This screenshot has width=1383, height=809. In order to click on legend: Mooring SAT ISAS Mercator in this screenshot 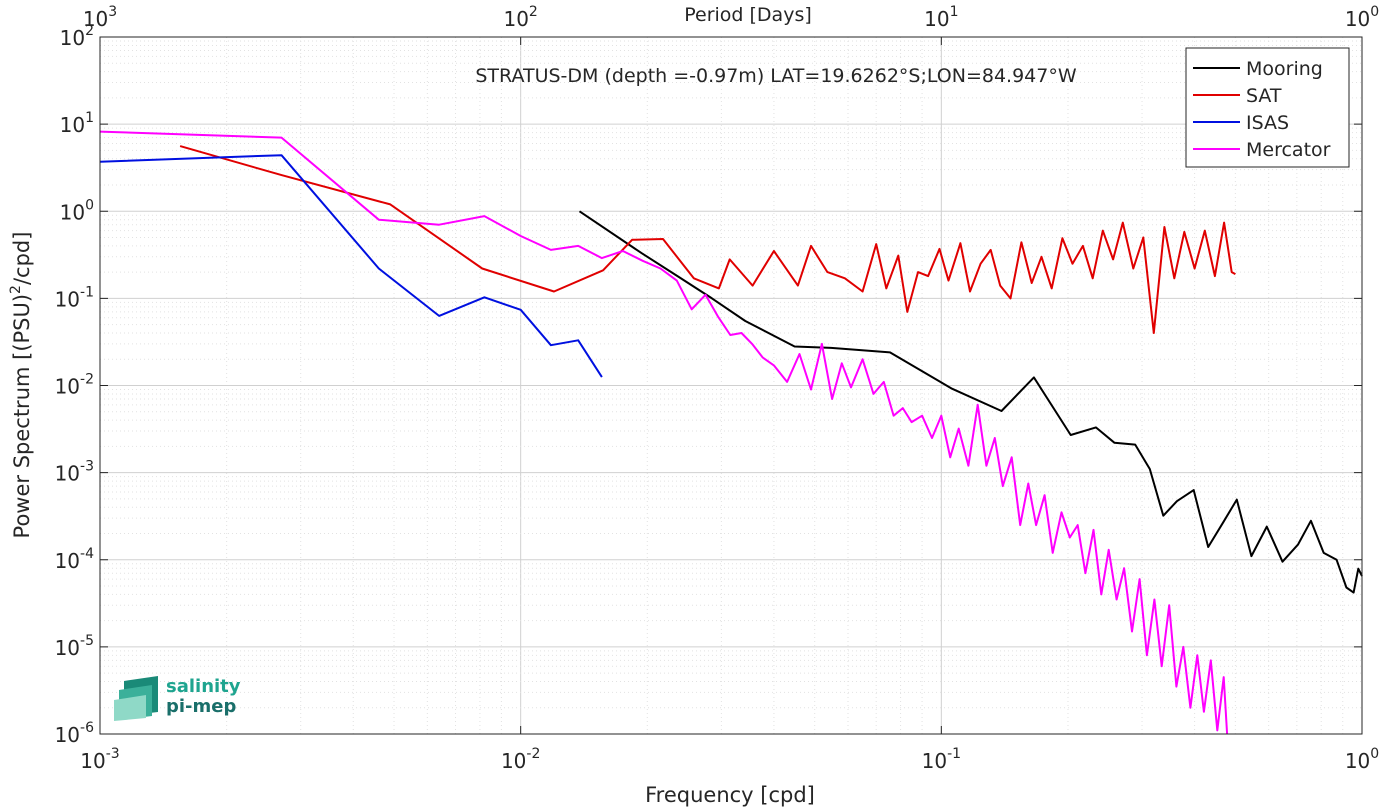, I will do `click(1267, 107)`.